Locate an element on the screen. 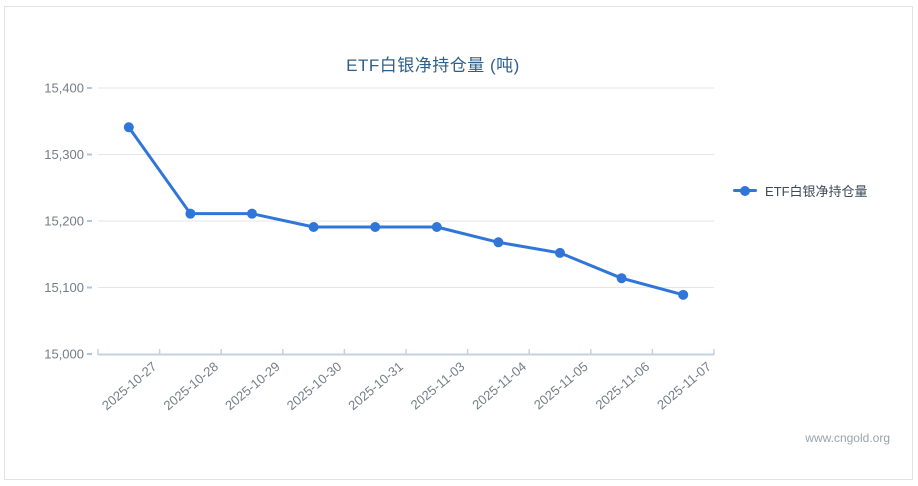 The image size is (918, 486). y-axis-label: 15,300 is located at coordinates (64, 154).